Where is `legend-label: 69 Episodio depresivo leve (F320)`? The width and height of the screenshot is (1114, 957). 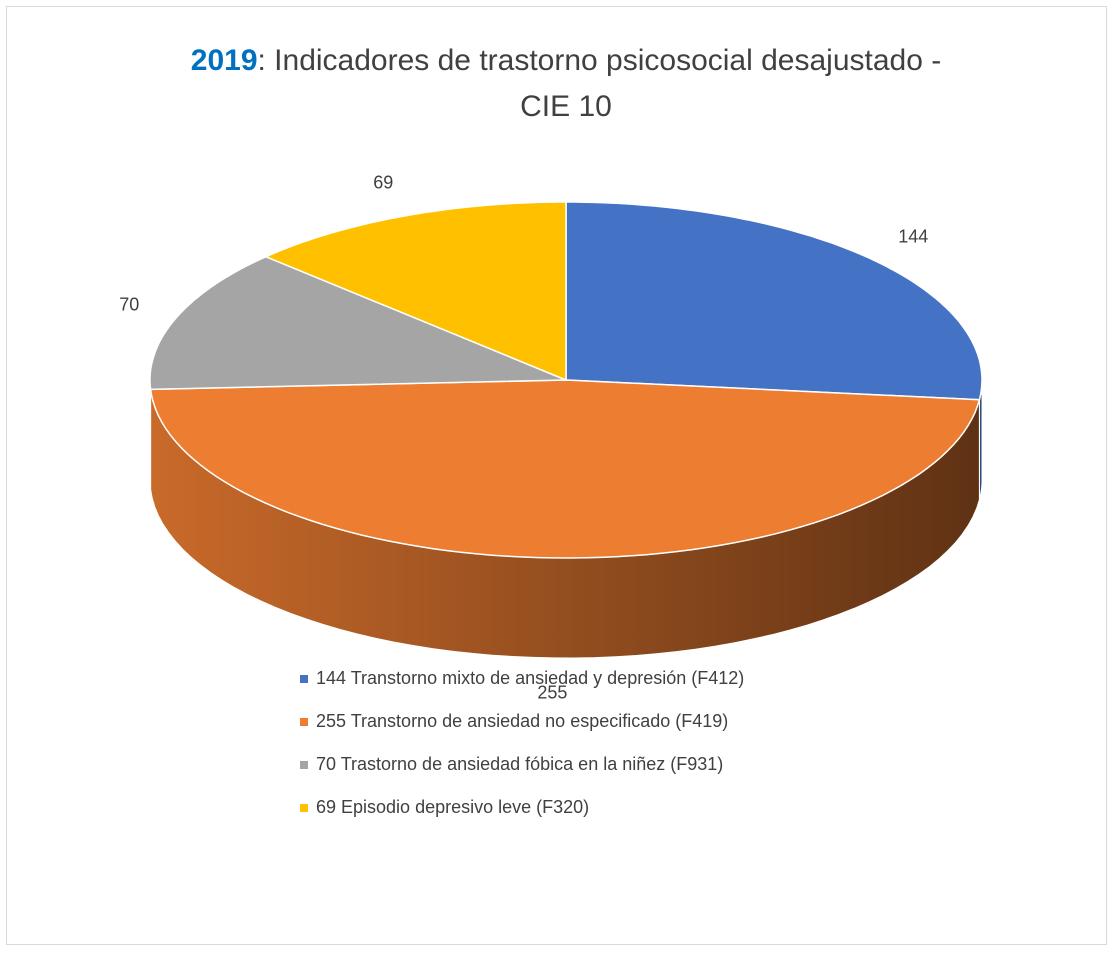 legend-label: 69 Episodio depresivo leve (F320) is located at coordinates (452, 807).